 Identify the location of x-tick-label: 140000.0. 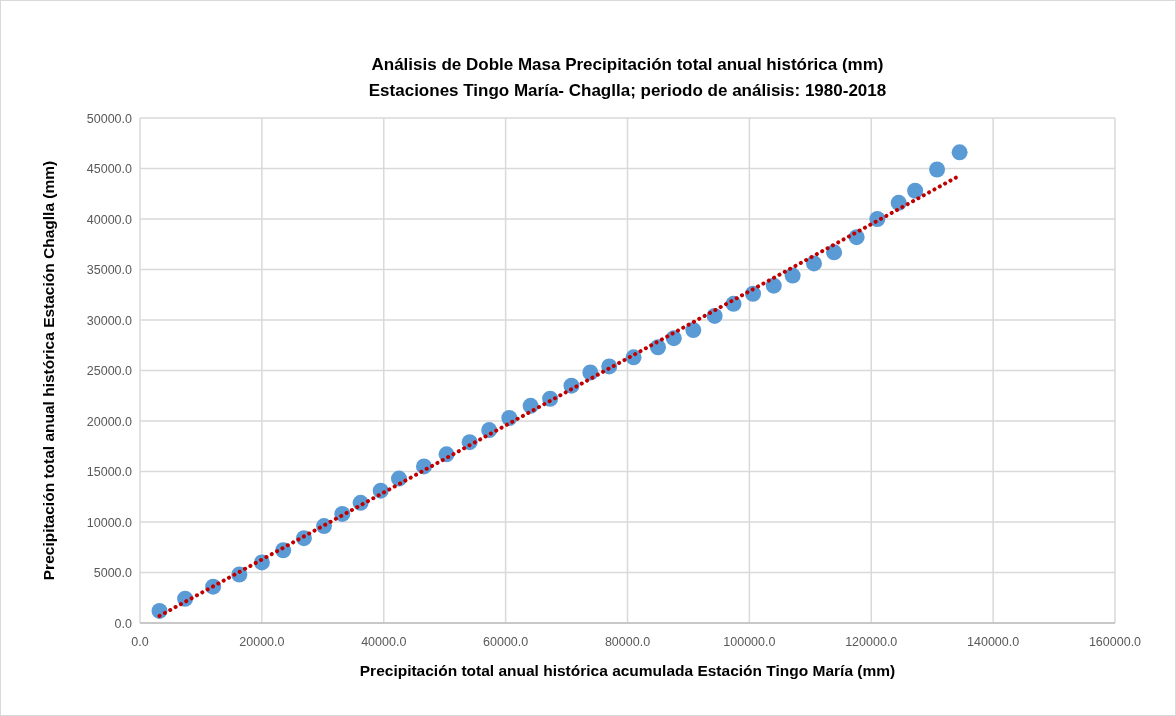
(993, 642).